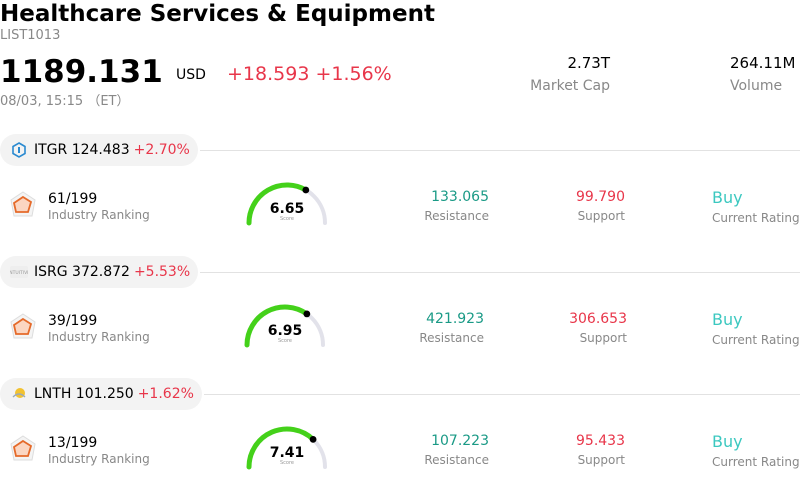 This screenshot has width=800, height=488. Describe the element at coordinates (268, 74) in the screenshot. I see `change-value: +18.593` at that location.